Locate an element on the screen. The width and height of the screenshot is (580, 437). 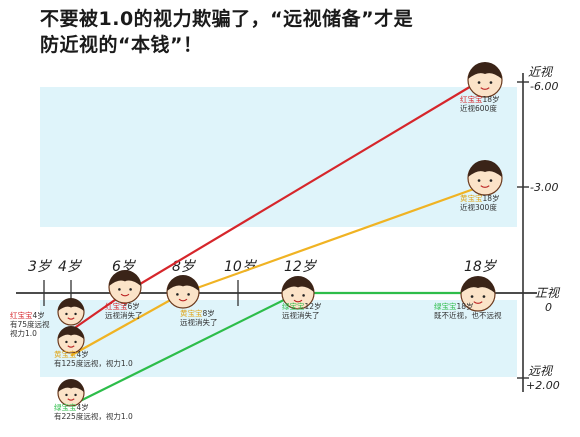
note-red-4-line3: 视力1.0 is located at coordinates (23, 333).